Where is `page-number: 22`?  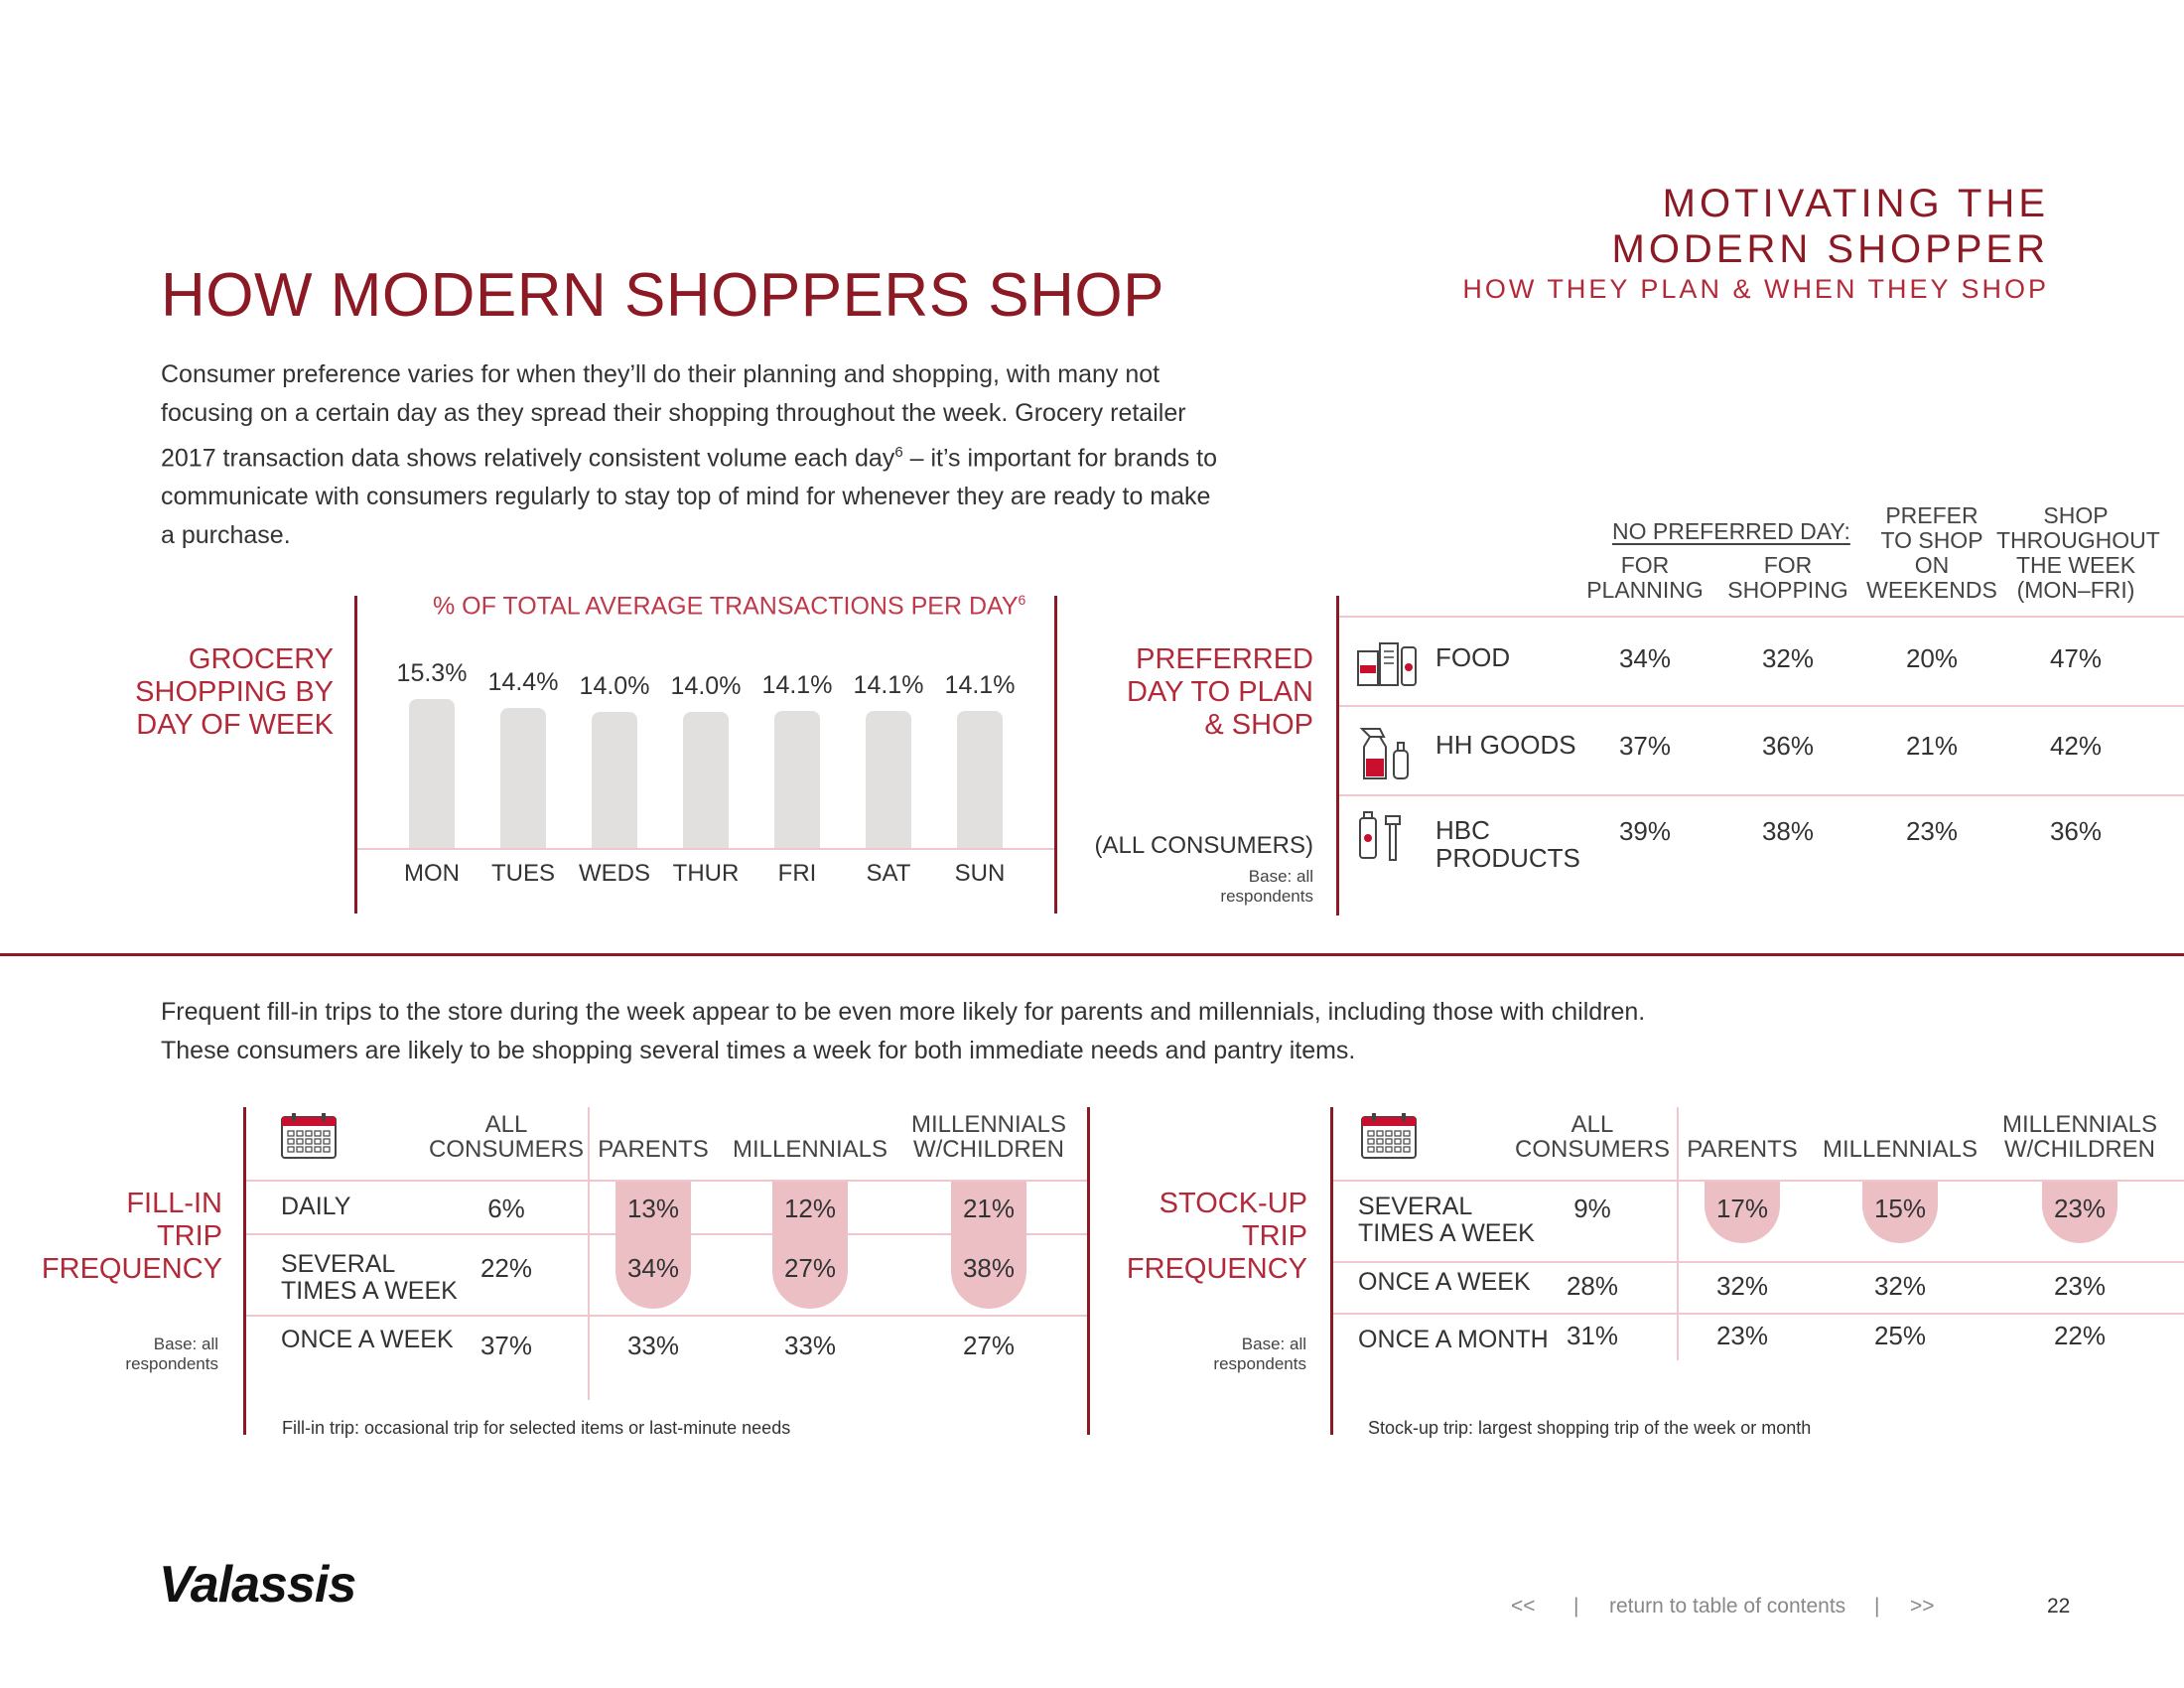
page-number: 22 is located at coordinates (2059, 1606).